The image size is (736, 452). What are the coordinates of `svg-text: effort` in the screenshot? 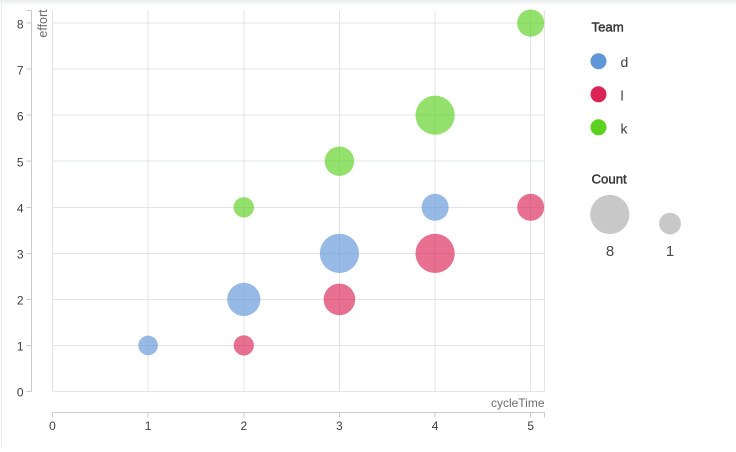 It's located at (43, 23).